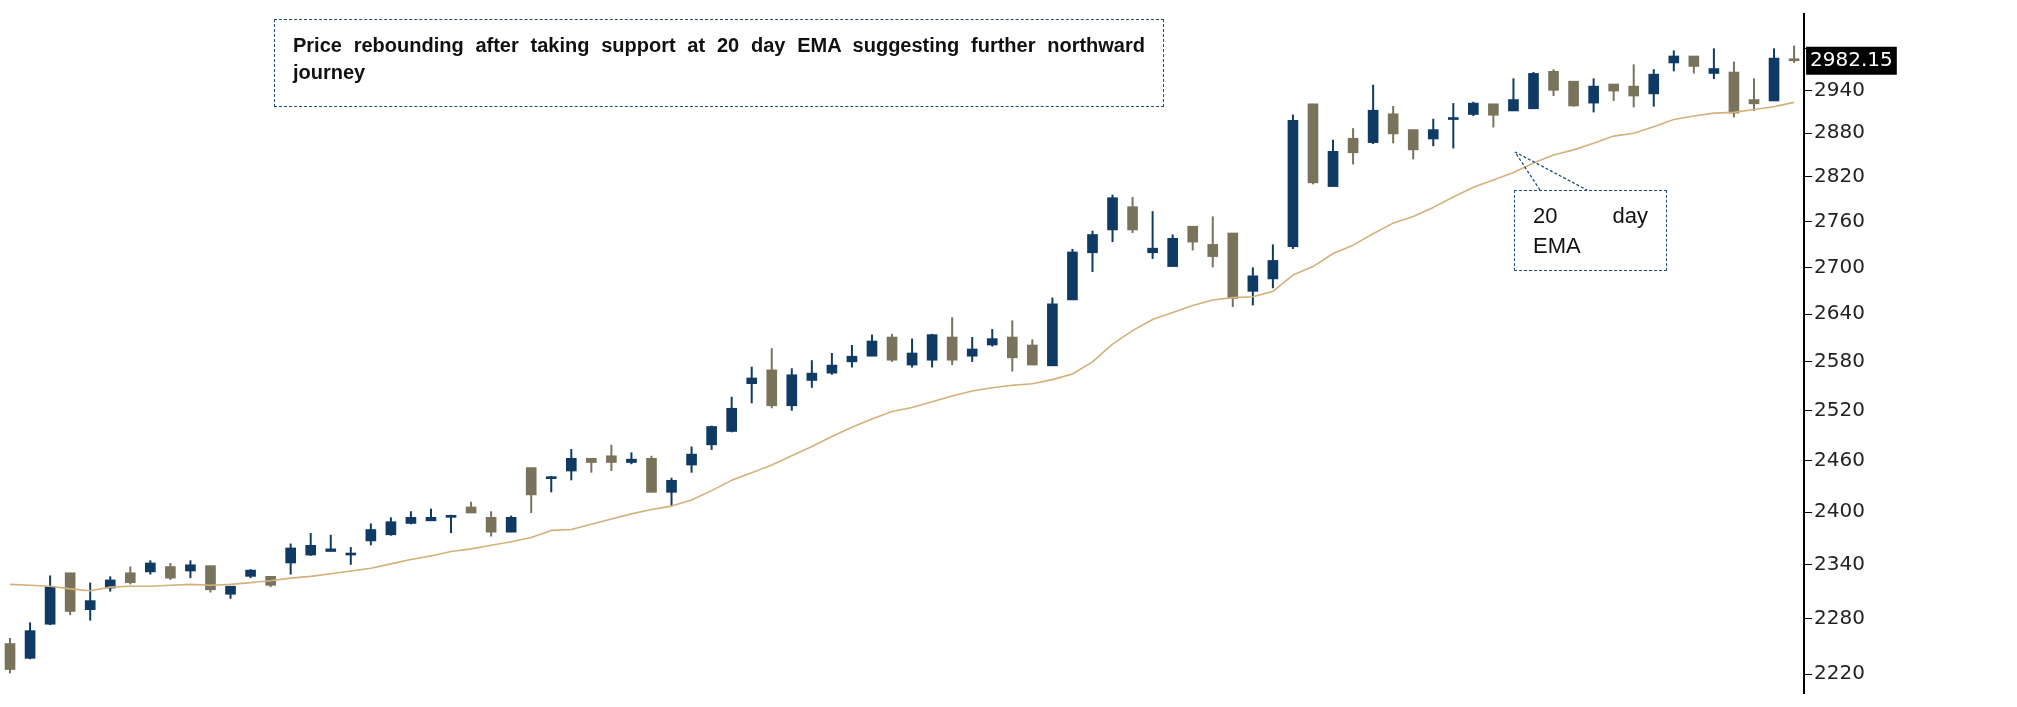 The height and width of the screenshot is (707, 2017). What do you see at coordinates (1840, 408) in the screenshot?
I see `y-tick-label: 2520` at bounding box center [1840, 408].